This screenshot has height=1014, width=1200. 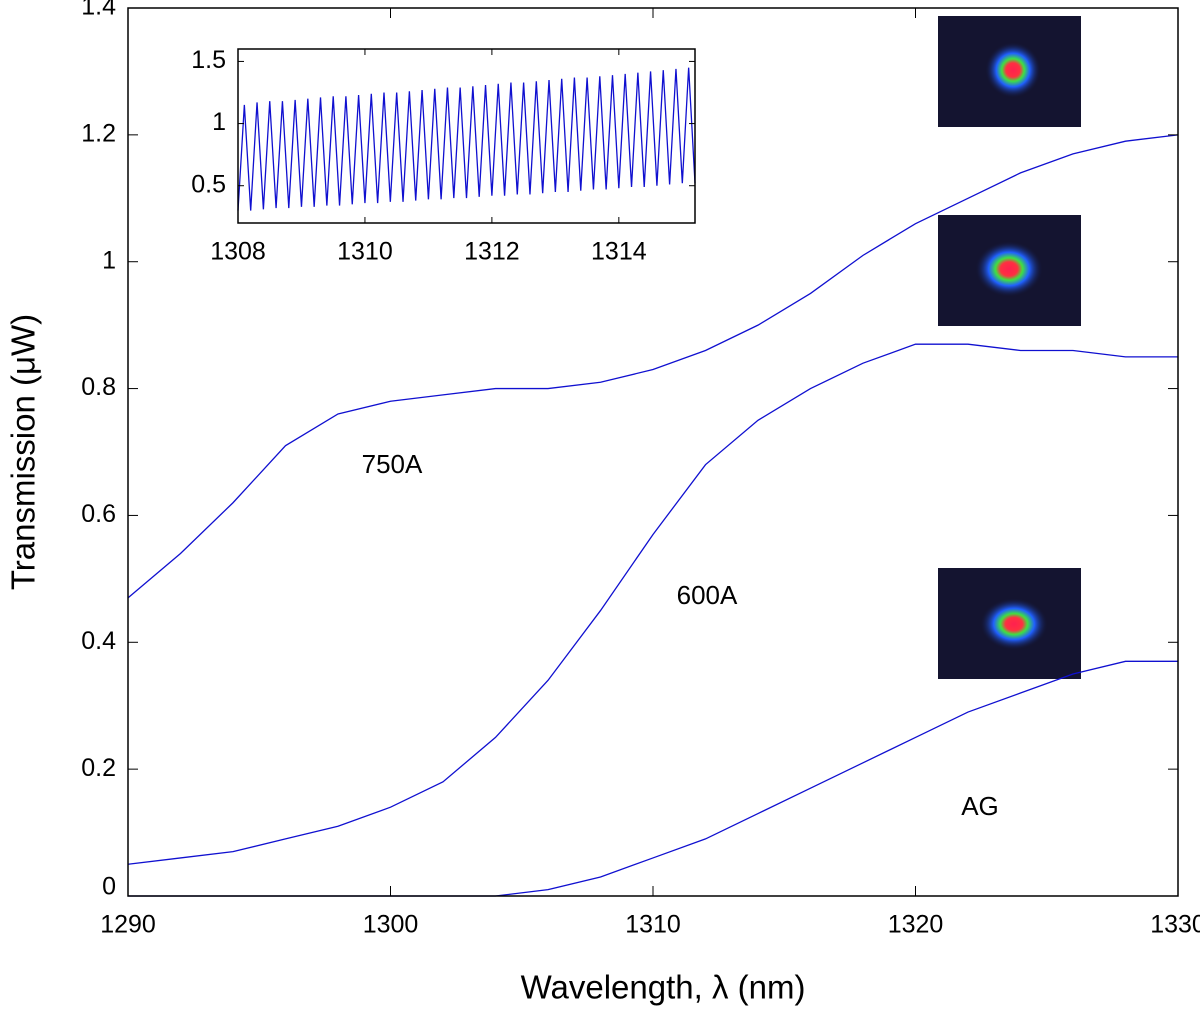 I want to click on y-axis-title: Transmission (μW), so click(x=23, y=452).